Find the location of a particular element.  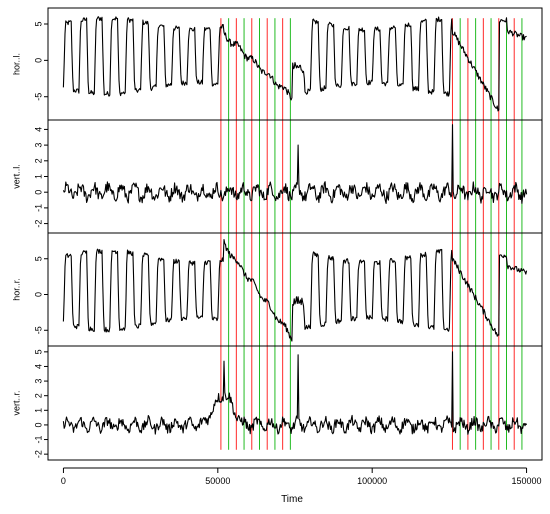

y-tick-label-p4-8: 5 is located at coordinates (38, 351).